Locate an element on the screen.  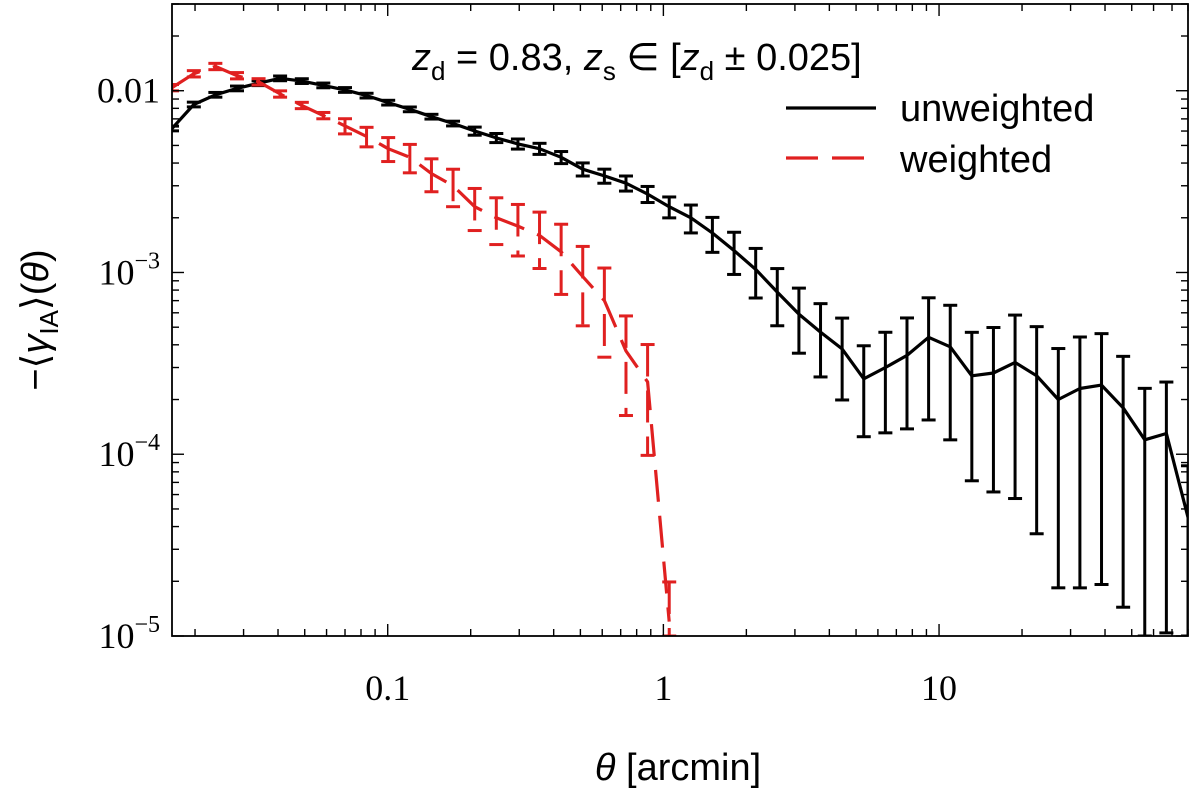
y-tick-label: 10⁻⁴ is located at coordinates (129, 452).